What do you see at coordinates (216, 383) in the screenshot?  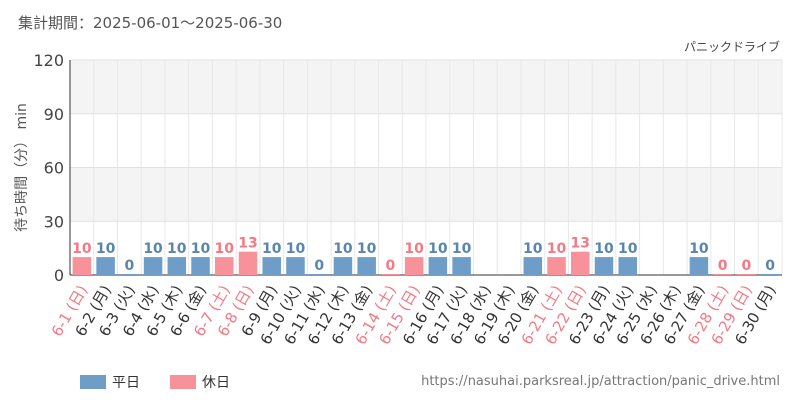 I see `legend-label-holiday: 休日` at bounding box center [216, 383].